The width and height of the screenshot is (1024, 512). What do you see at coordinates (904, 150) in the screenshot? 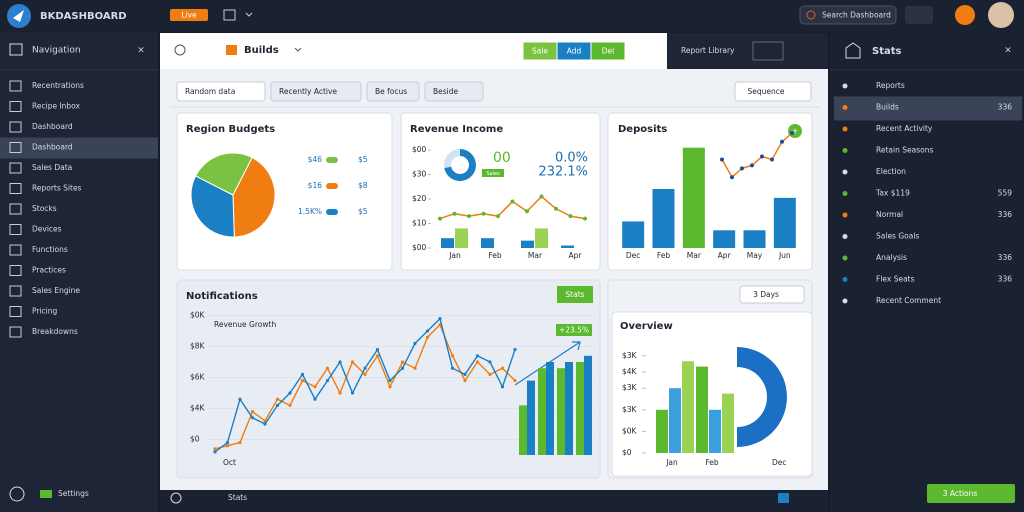
I see `right-item: Retain Seasons` at bounding box center [904, 150].